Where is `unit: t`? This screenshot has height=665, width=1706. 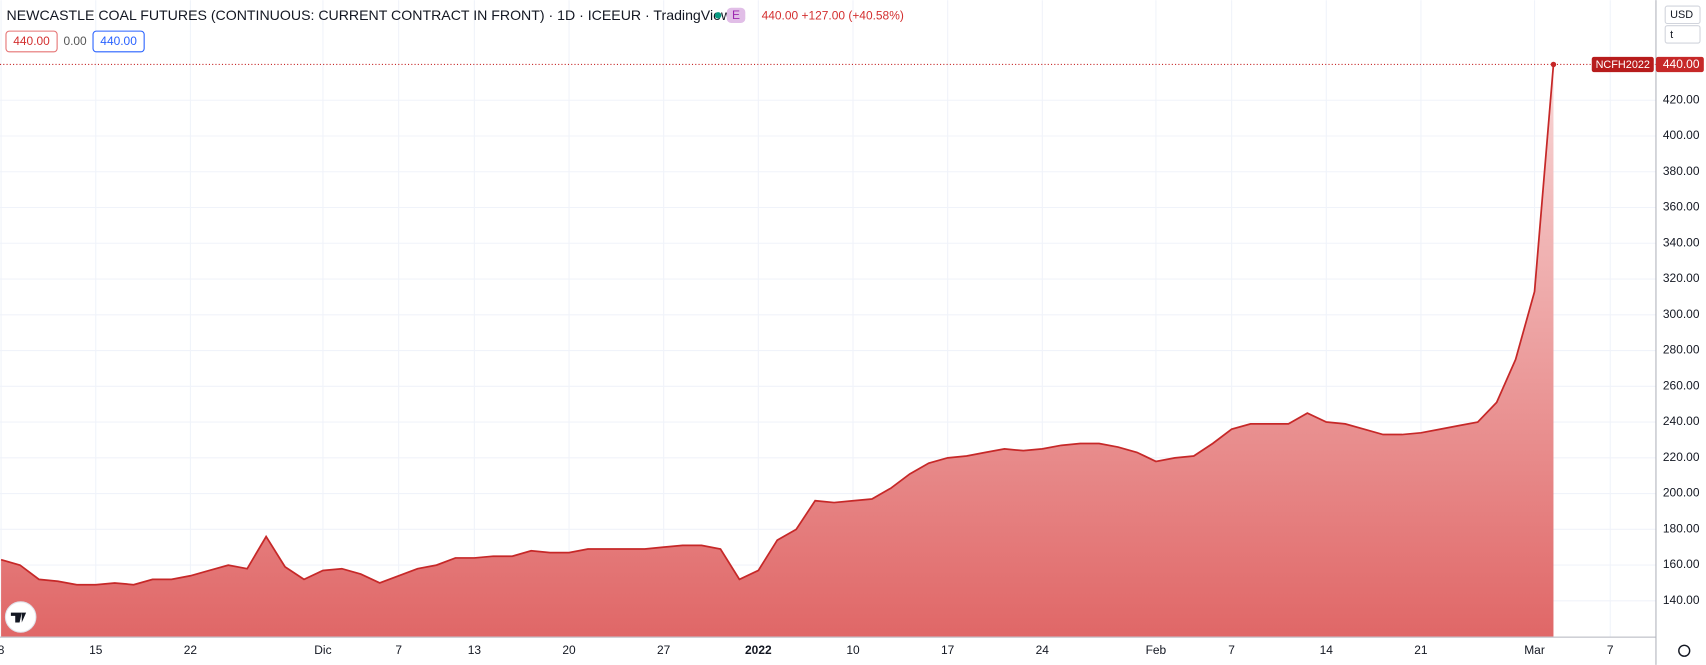
unit: t is located at coordinates (1671, 35).